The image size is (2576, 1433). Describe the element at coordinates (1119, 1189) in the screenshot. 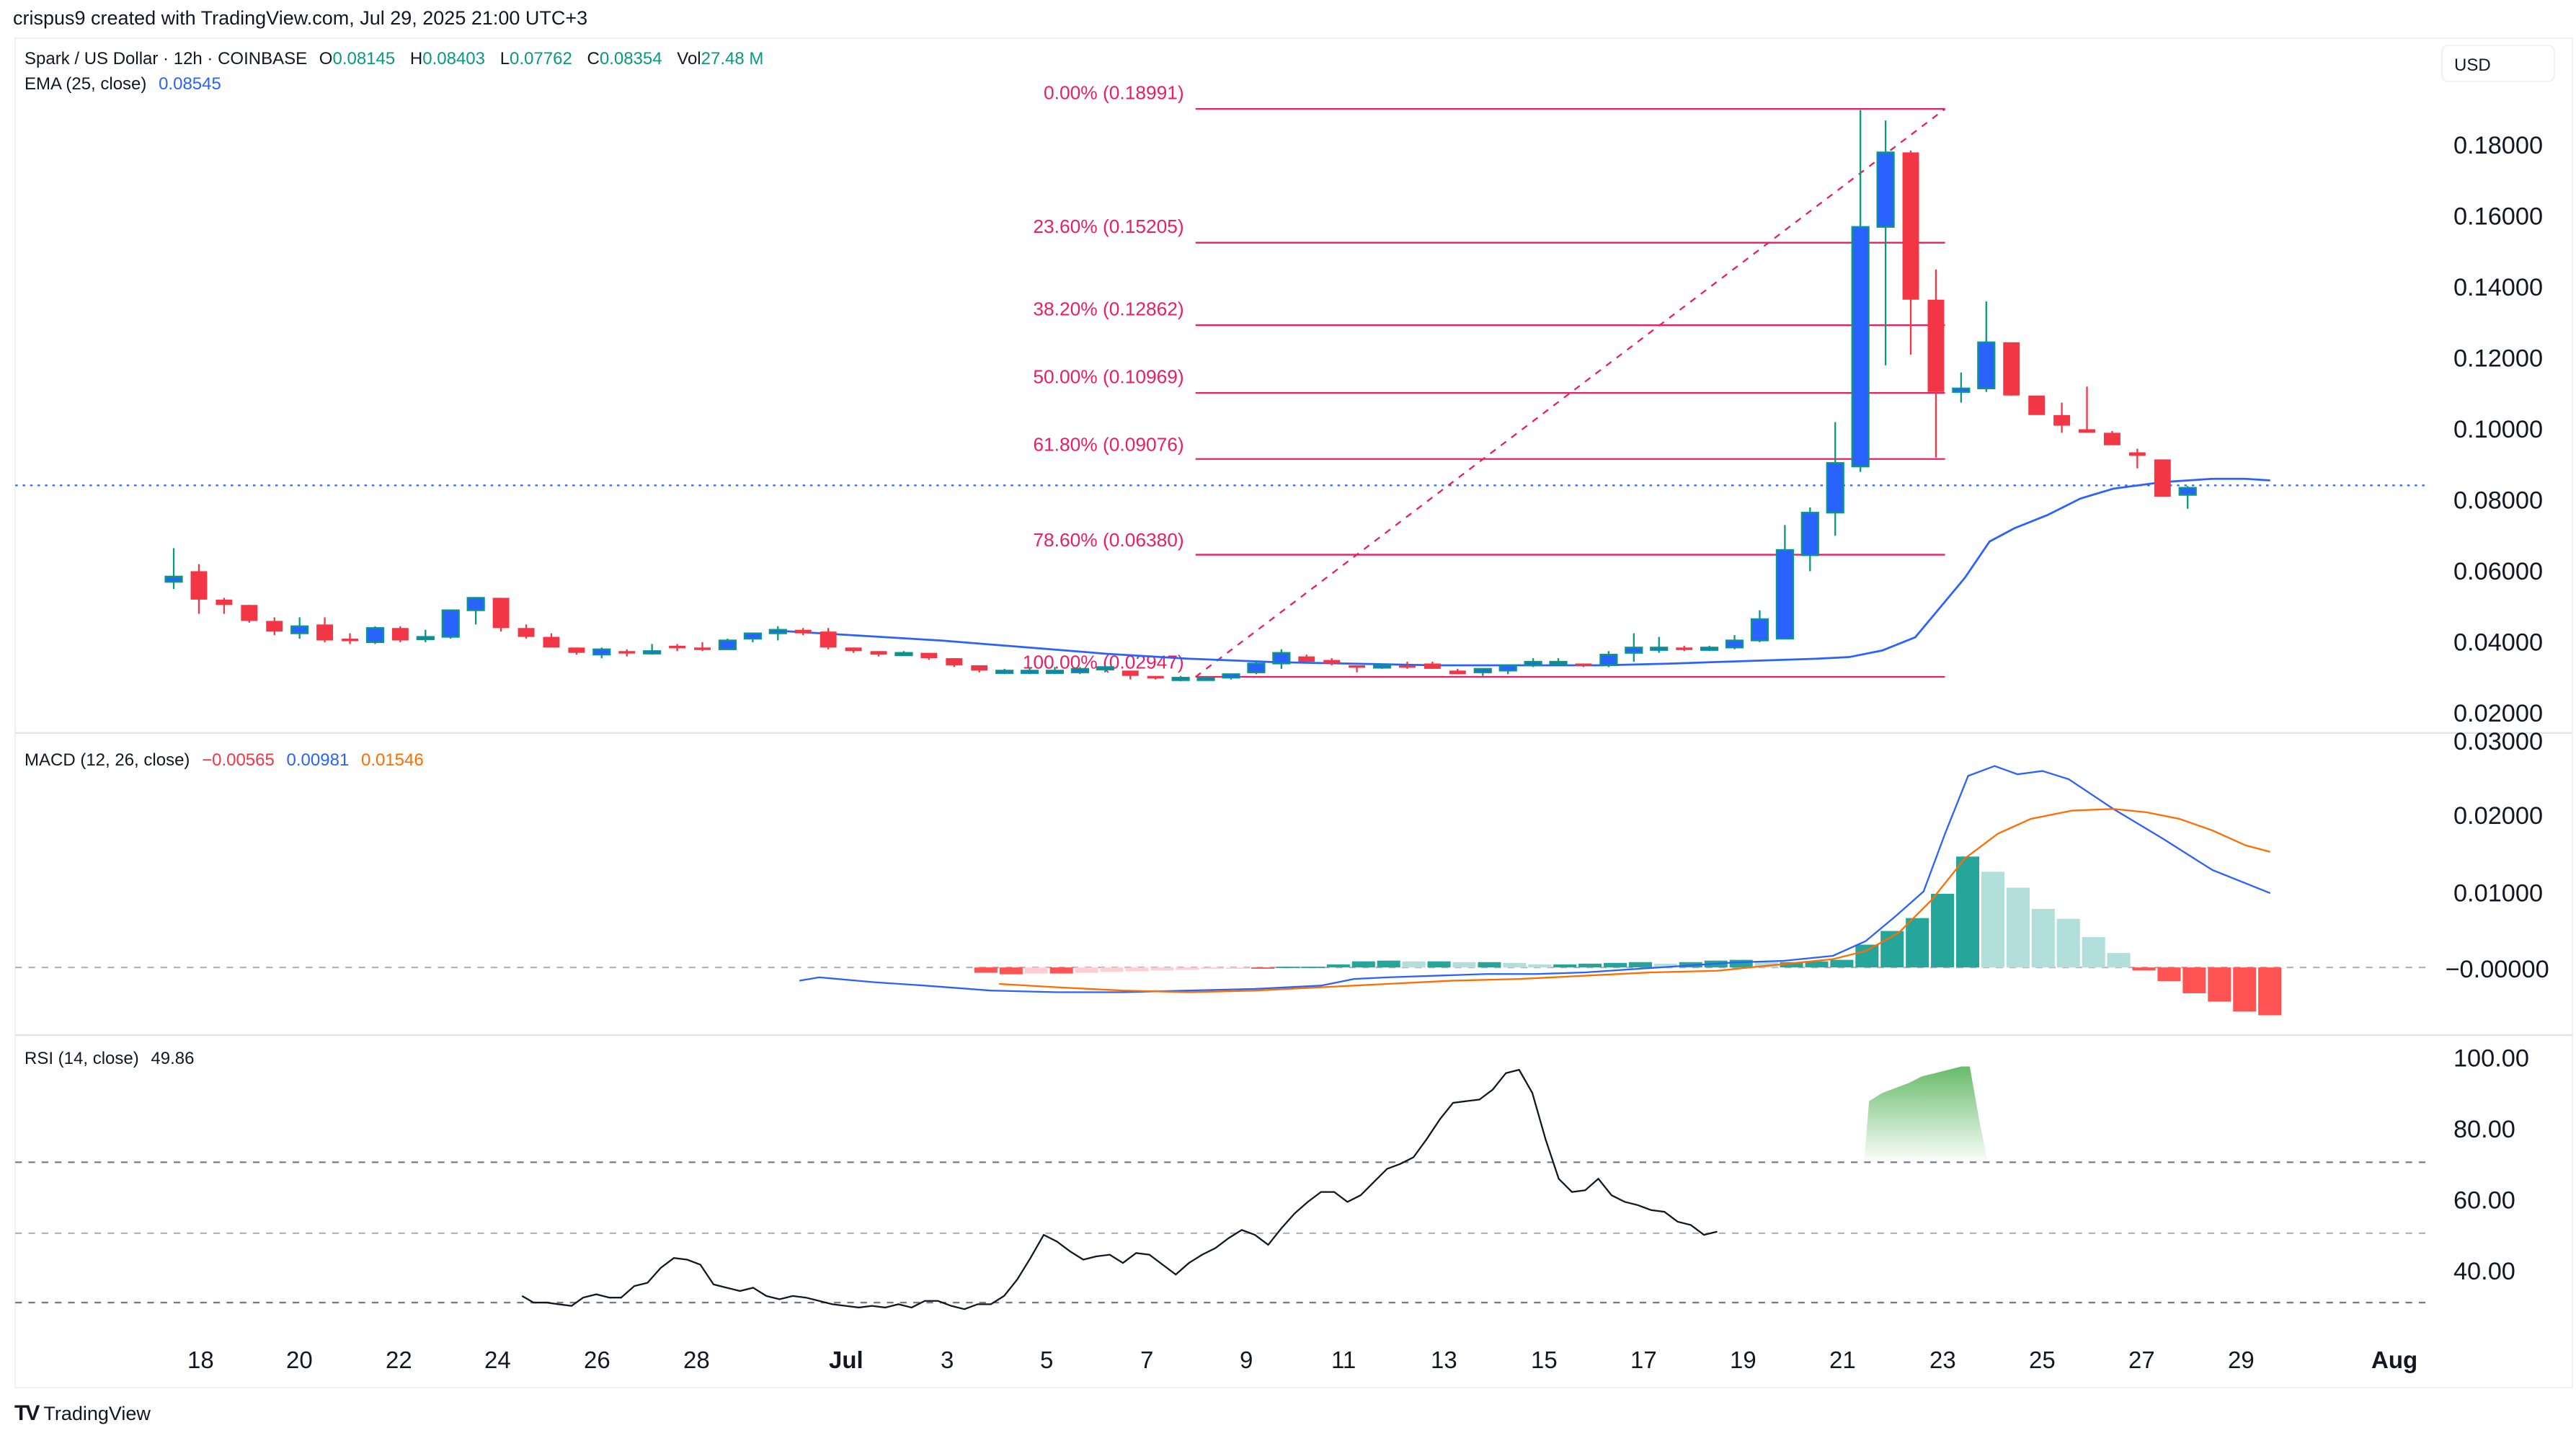

I see `rsi-line-main` at that location.